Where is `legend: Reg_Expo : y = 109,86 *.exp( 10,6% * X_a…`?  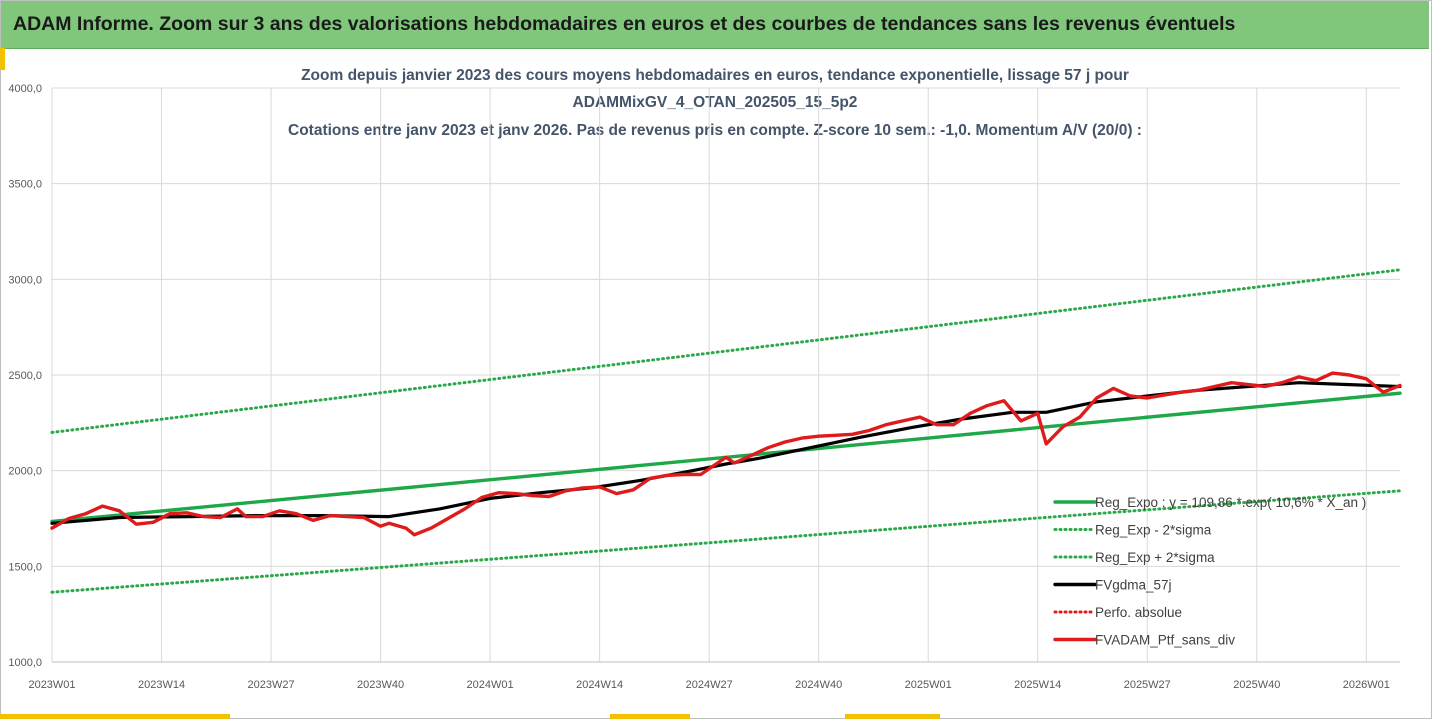
legend: Reg_Expo : y = 109,86 *.exp( 10,6% * X_a… is located at coordinates (1209, 571).